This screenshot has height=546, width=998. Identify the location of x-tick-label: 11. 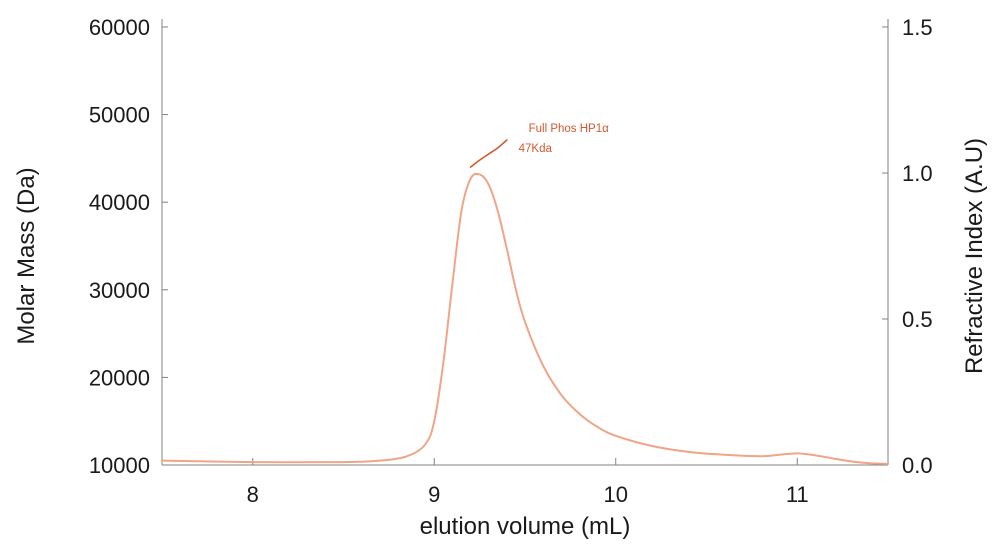
(797, 494).